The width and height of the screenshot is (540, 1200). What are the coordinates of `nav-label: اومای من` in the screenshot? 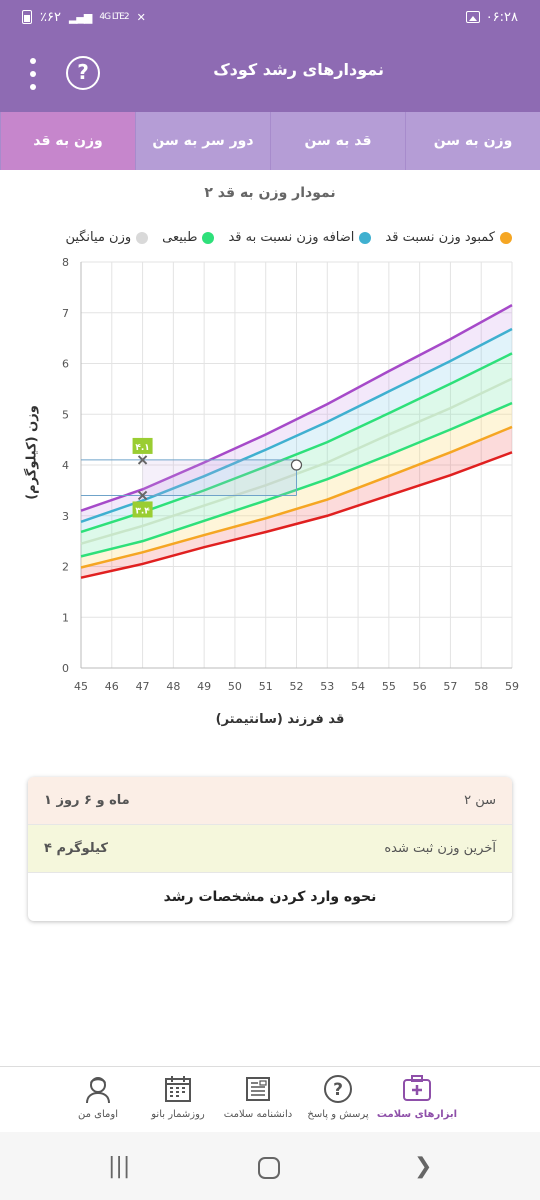 It's located at (98, 1114).